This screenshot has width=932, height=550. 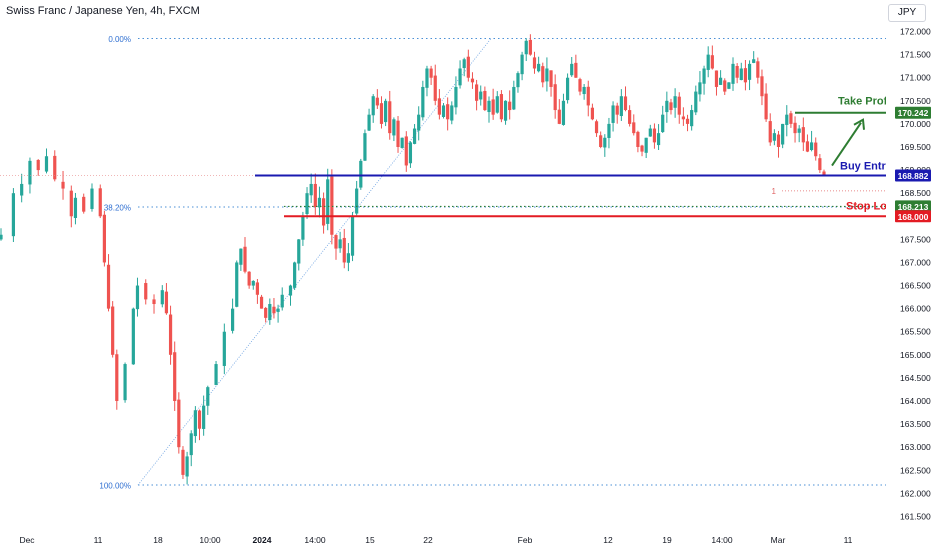 What do you see at coordinates (915, 147) in the screenshot?
I see `price-tick-label: 169.500` at bounding box center [915, 147].